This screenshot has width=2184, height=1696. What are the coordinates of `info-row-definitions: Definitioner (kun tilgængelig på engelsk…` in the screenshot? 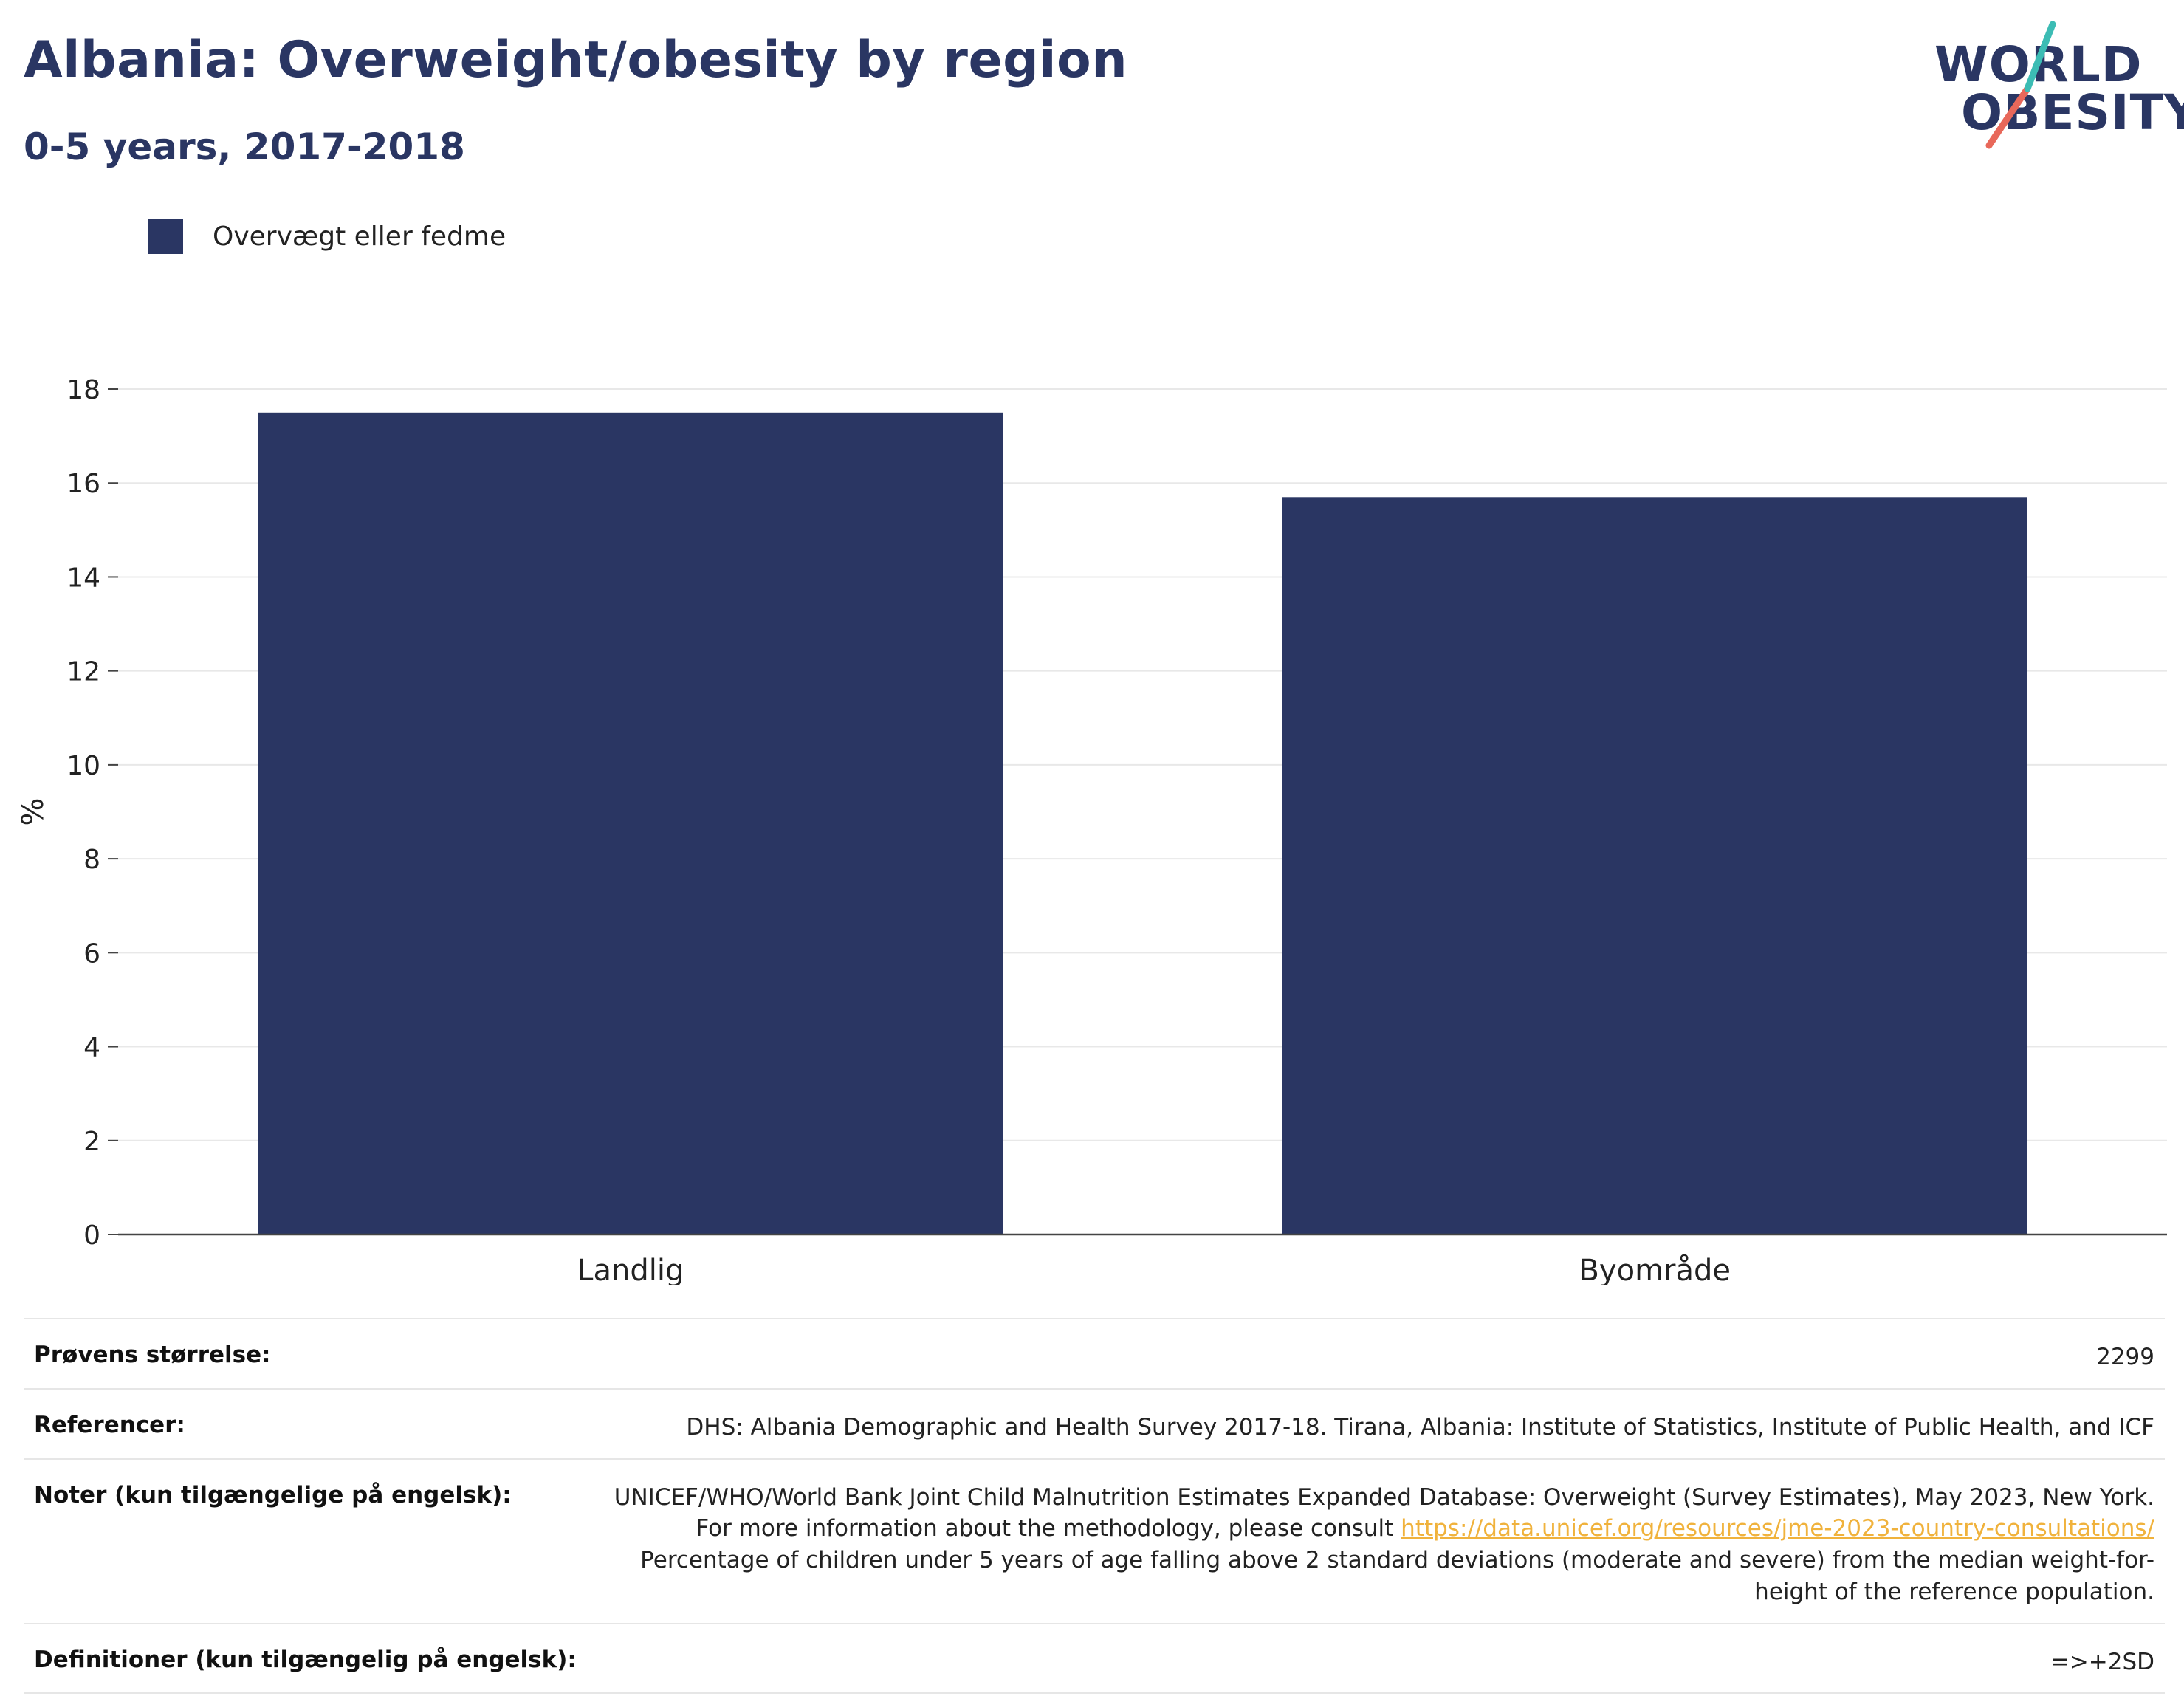 It's located at (1095, 1659).